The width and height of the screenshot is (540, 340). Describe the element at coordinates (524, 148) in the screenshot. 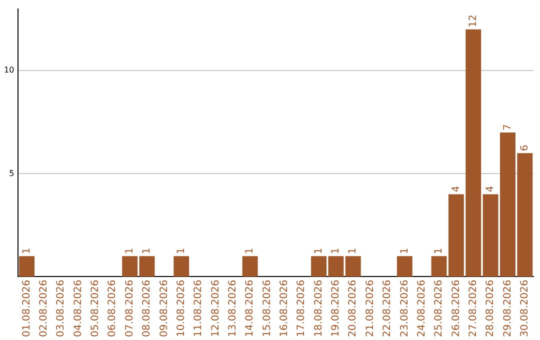

I see `data-label: 6` at that location.